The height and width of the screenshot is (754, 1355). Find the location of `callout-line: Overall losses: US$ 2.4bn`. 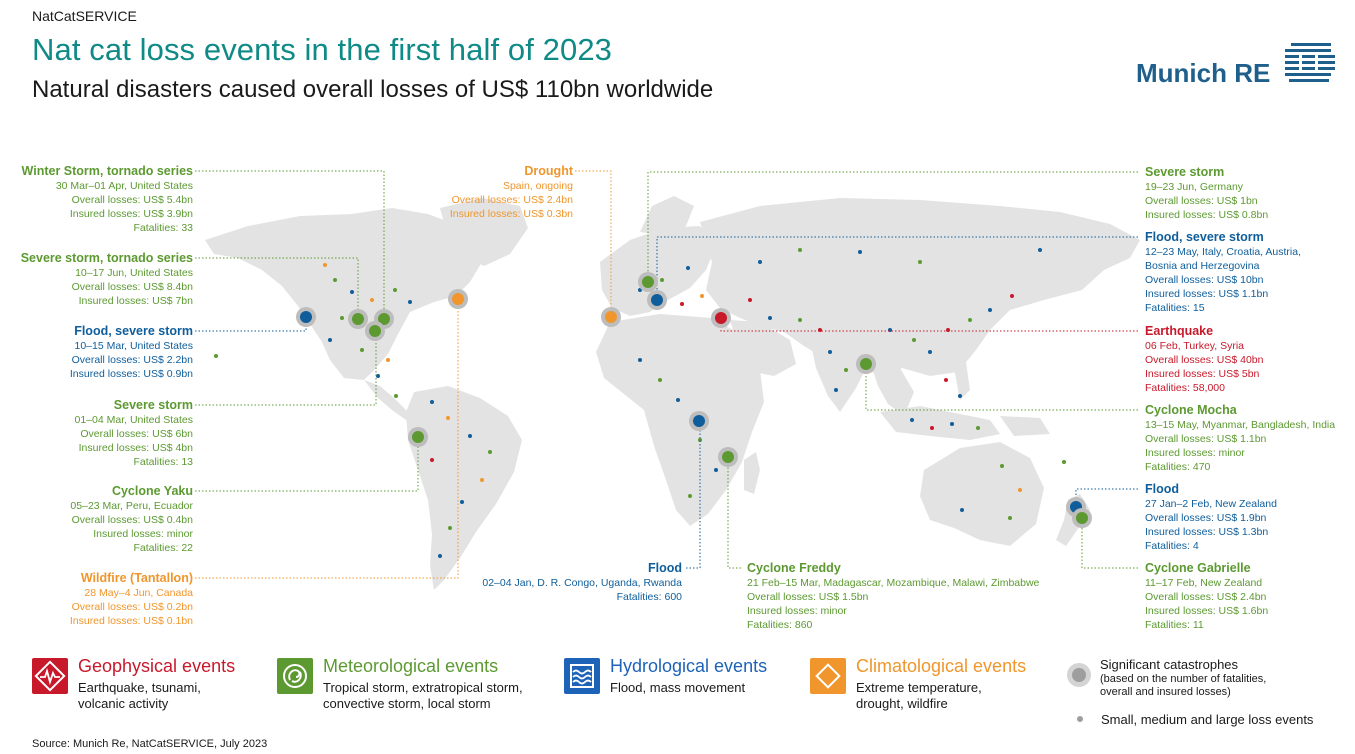

callout-line: Overall losses: US$ 2.4bn is located at coordinates (1206, 597).